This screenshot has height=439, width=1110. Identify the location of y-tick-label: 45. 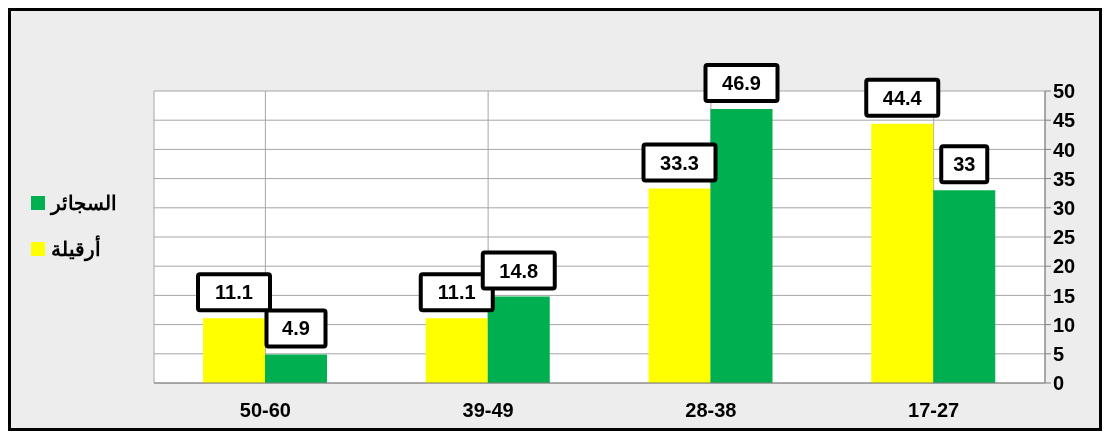
(1064, 120).